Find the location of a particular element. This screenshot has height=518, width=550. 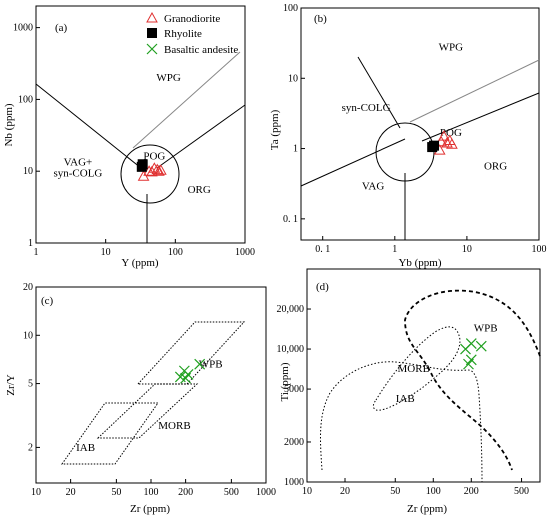

y-tick-label: 20 is located at coordinates (28, 287).